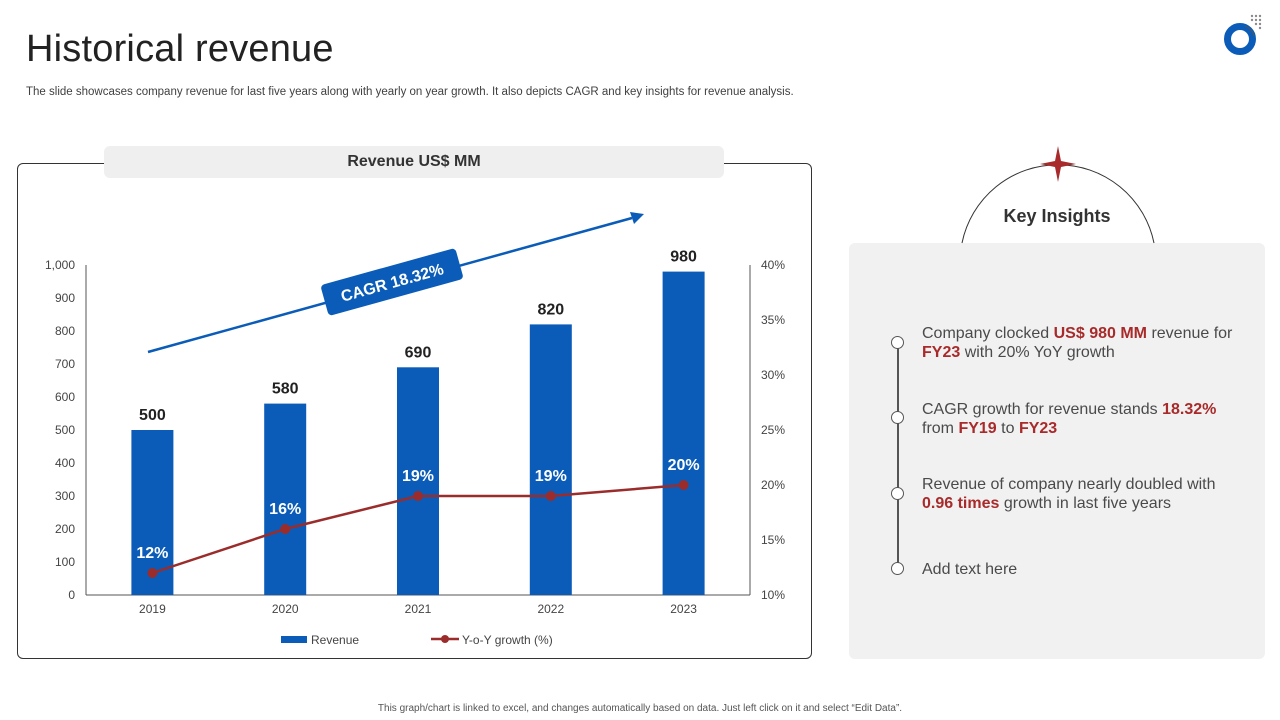 The width and height of the screenshot is (1280, 720). Describe the element at coordinates (152, 609) in the screenshot. I see `x-tick-label: 2019` at that location.